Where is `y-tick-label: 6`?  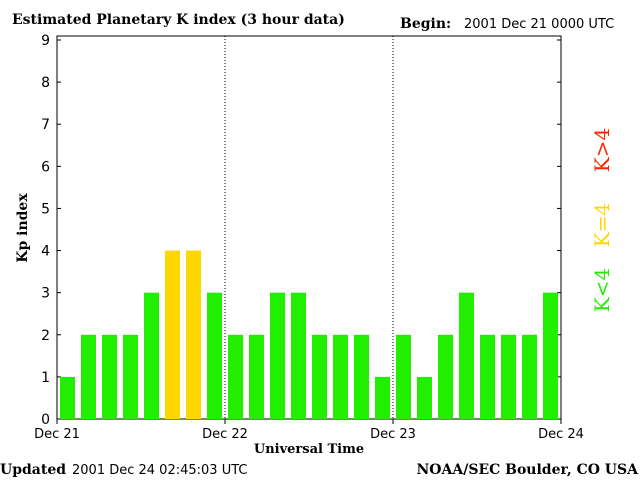
y-tick-label: 6 is located at coordinates (45, 167).